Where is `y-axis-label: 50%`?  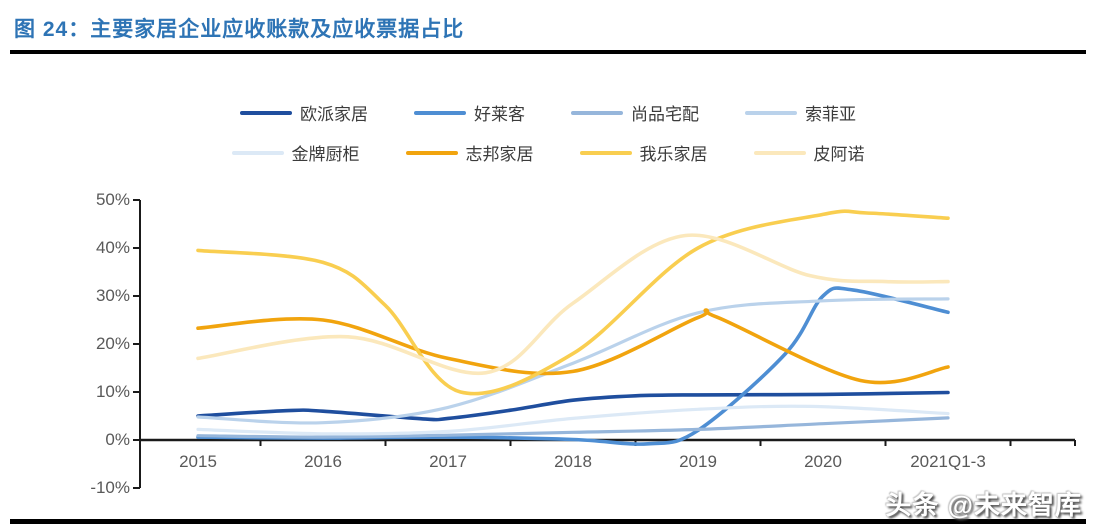 y-axis-label: 50% is located at coordinates (112, 199).